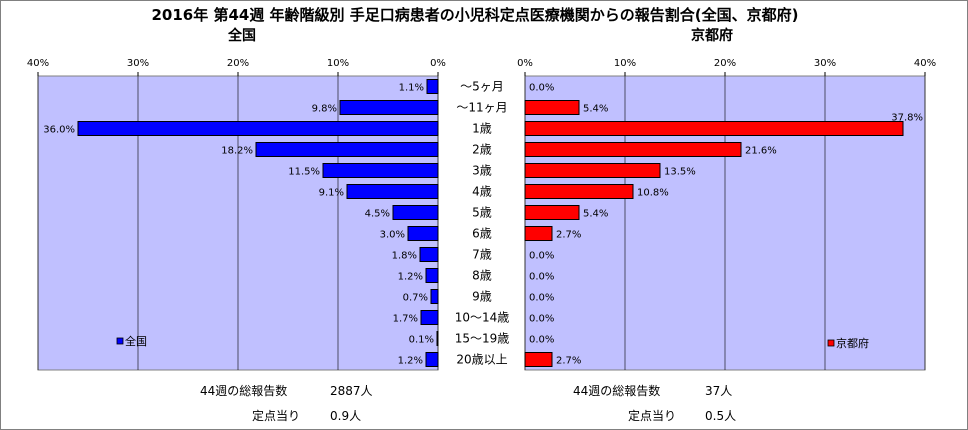 The width and height of the screenshot is (968, 430). I want to click on kyoto-tick-label: 30%, so click(825, 63).